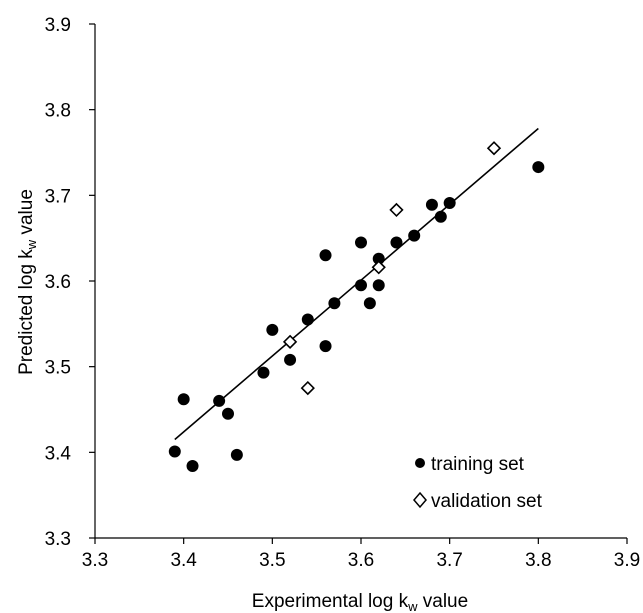 This screenshot has height=613, width=643. I want to click on legend-marker-training, so click(420, 463).